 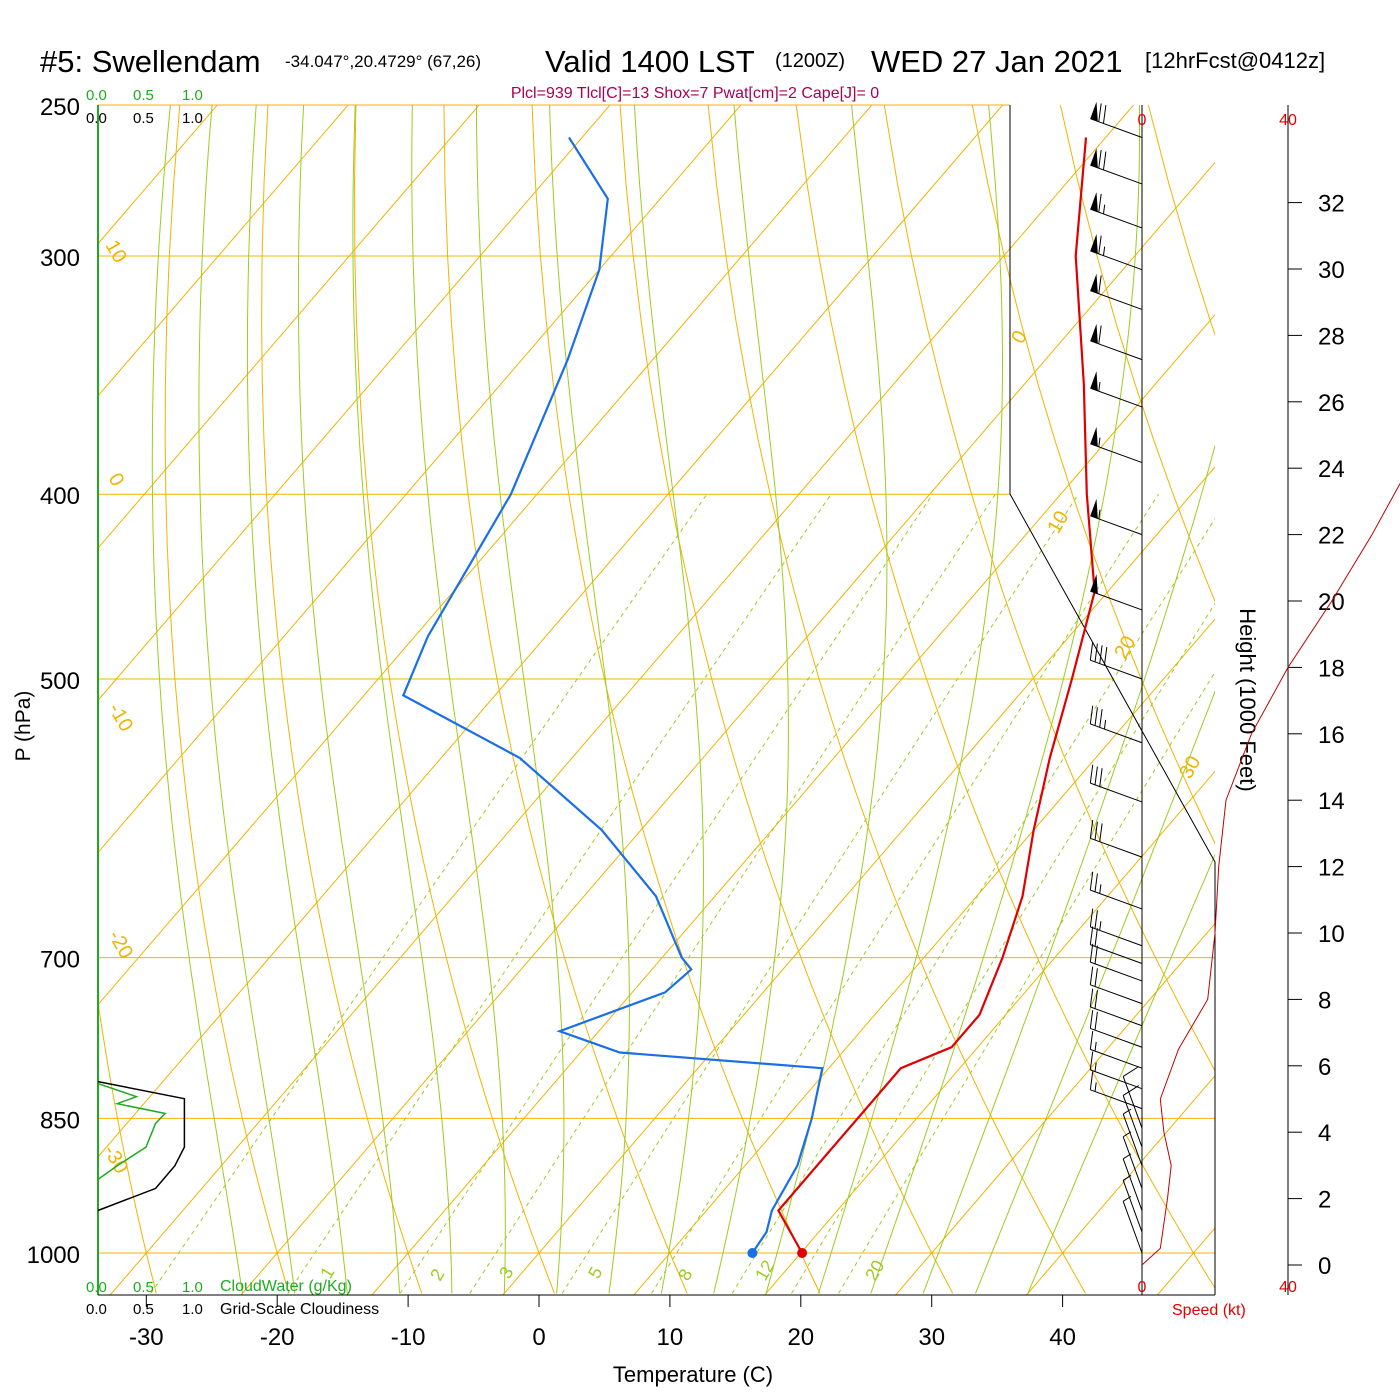 I want to click on temperature-axis: -30 -20 -10 0 10 20 30 40, so click(x=602, y=1323).